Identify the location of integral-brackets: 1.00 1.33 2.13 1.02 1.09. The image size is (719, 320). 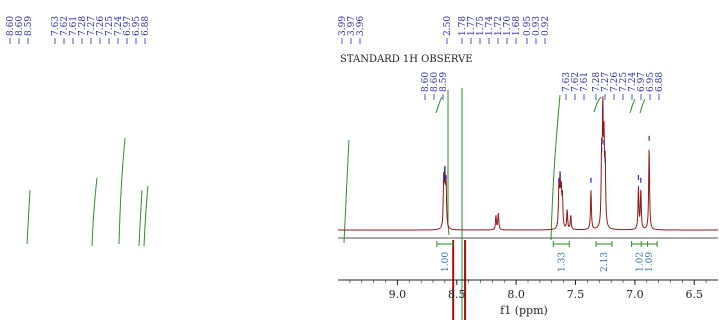
(547, 256).